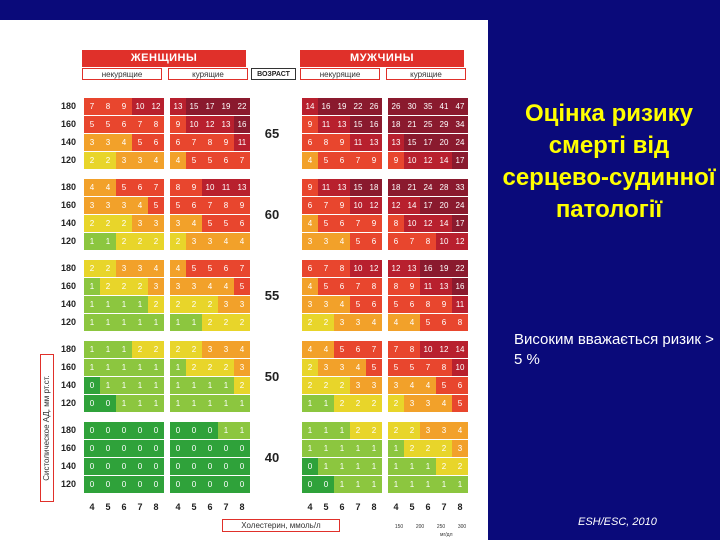  Describe the element at coordinates (326, 507) in the screenshot. I see `cholesterol-tick: 5` at that location.